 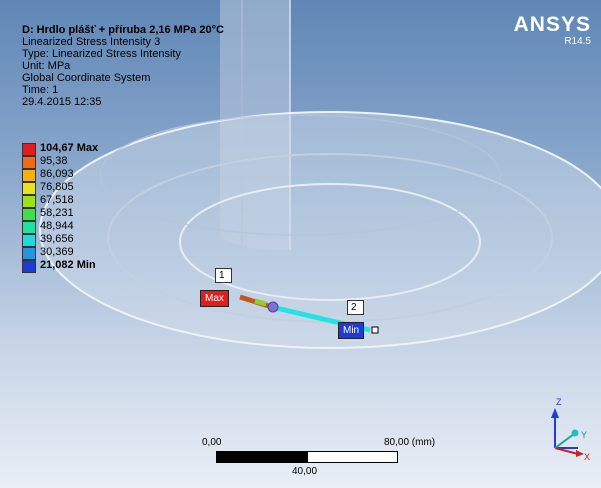 I want to click on legend-value-label: 95,38, so click(x=54, y=161).